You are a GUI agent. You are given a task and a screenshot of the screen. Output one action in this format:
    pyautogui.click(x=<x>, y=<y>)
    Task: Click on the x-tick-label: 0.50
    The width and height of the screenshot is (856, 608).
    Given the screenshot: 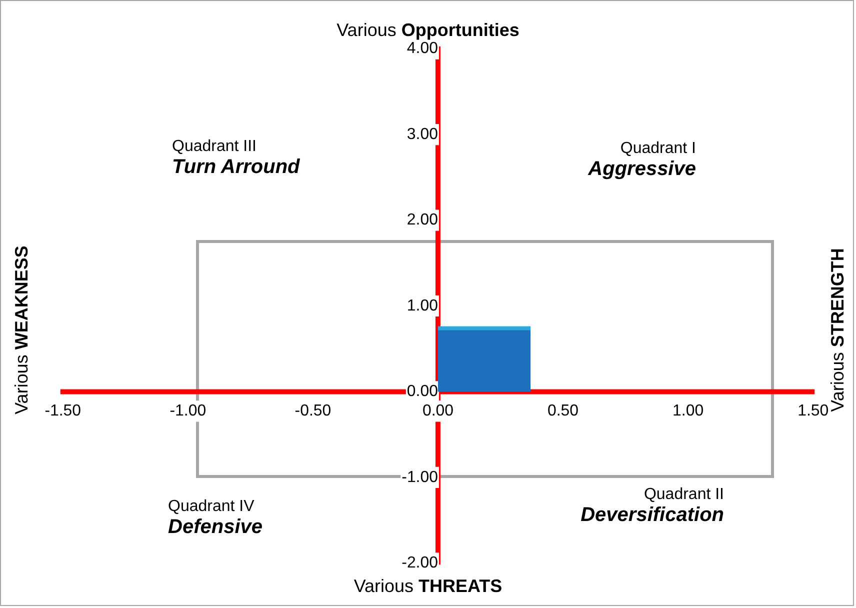 What is the action you would take?
    pyautogui.click(x=563, y=411)
    